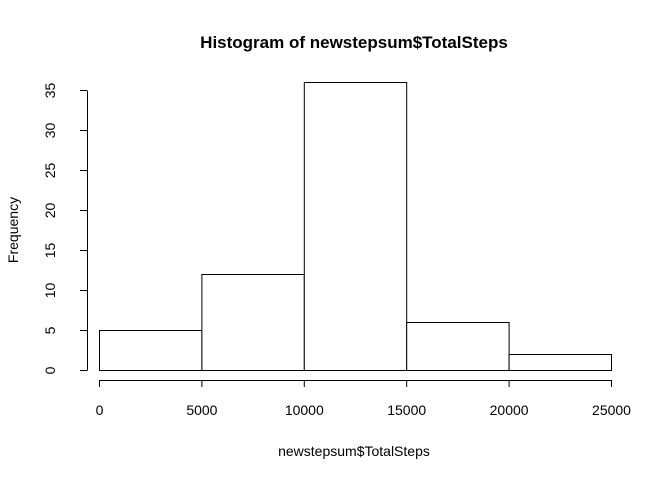 The image size is (672, 480). I want to click on x-axis: 0 5000 10000 15000 20000 25000, so click(363, 399).